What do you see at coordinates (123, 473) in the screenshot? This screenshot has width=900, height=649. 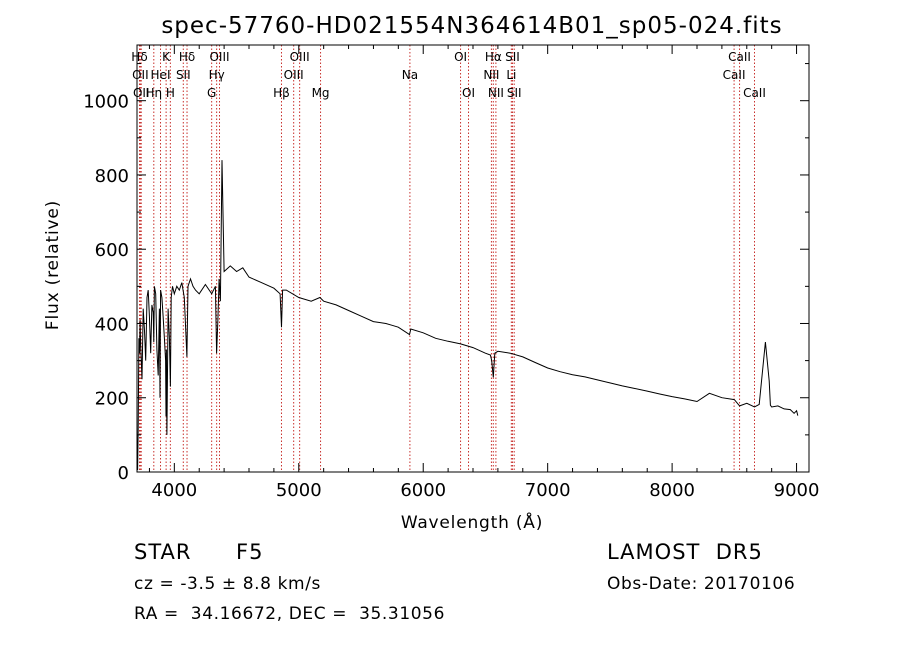 I see `y-tick-label: 0` at bounding box center [123, 473].